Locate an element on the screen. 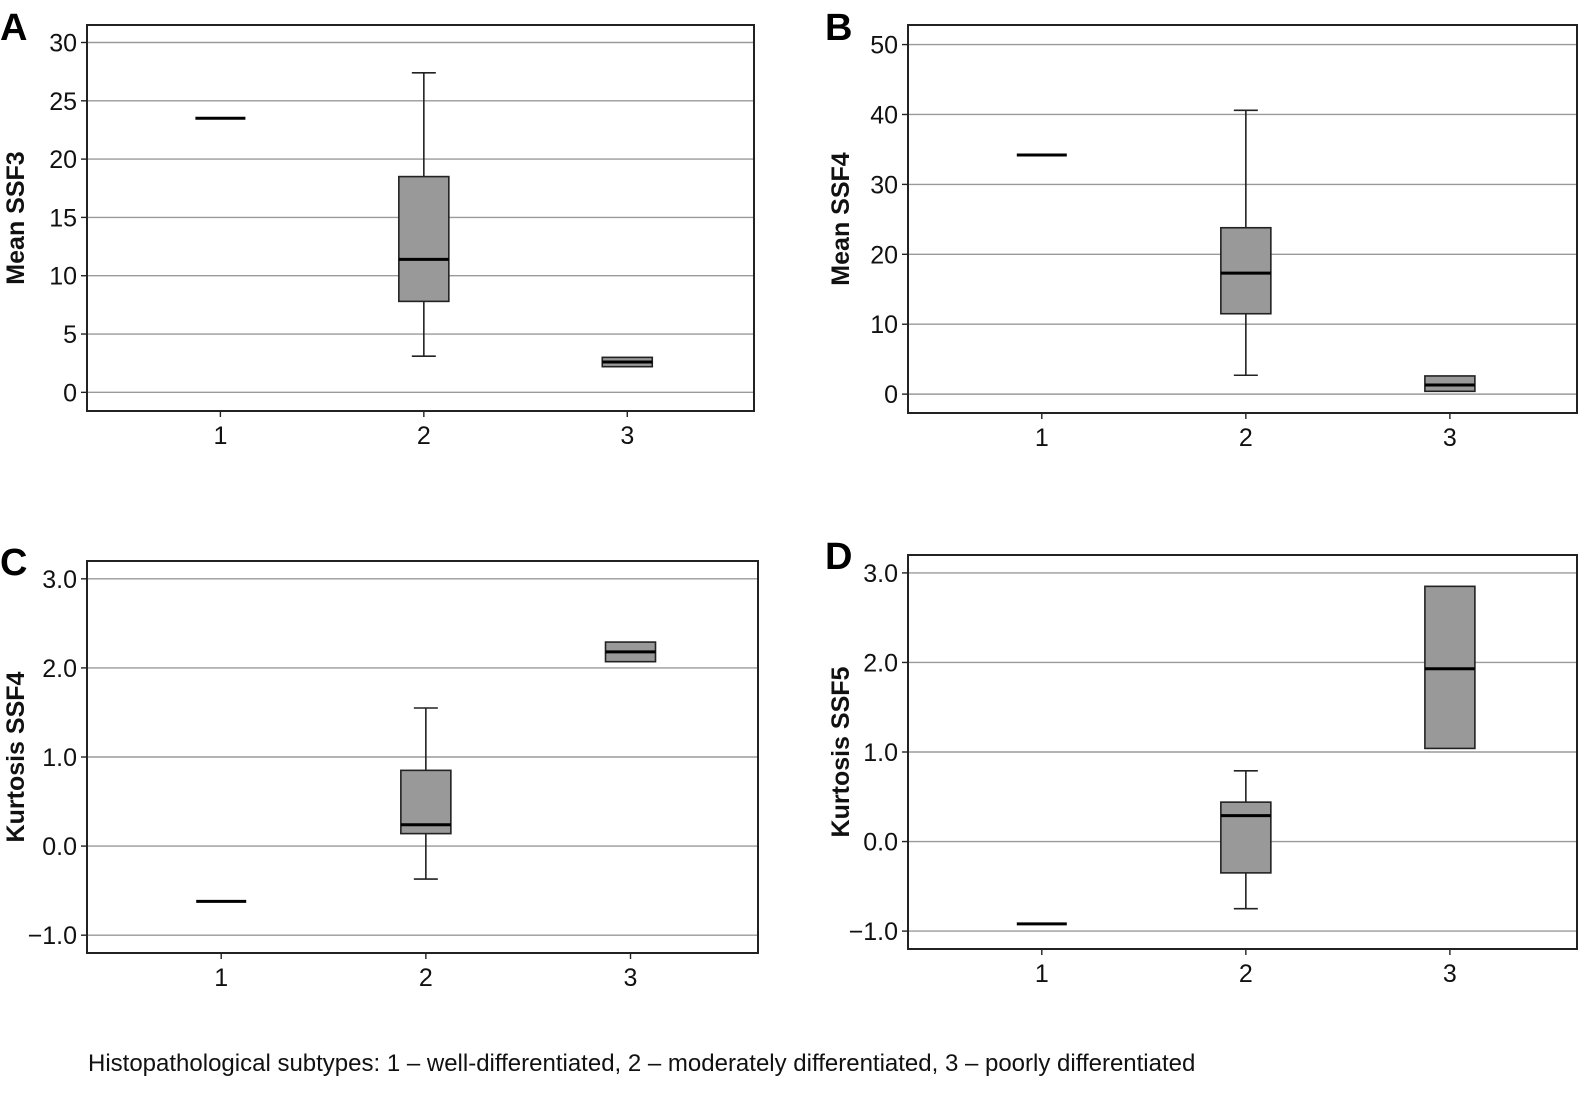 The width and height of the screenshot is (1581, 1094). y-tick-label: 50 is located at coordinates (884, 46).